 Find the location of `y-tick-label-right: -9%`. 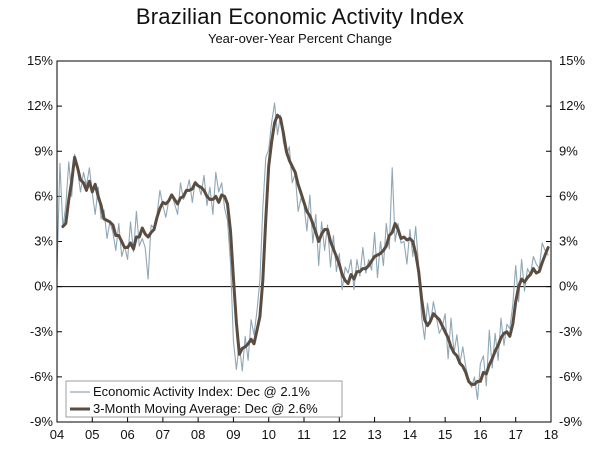

y-tick-label-right: -9% is located at coordinates (571, 421).